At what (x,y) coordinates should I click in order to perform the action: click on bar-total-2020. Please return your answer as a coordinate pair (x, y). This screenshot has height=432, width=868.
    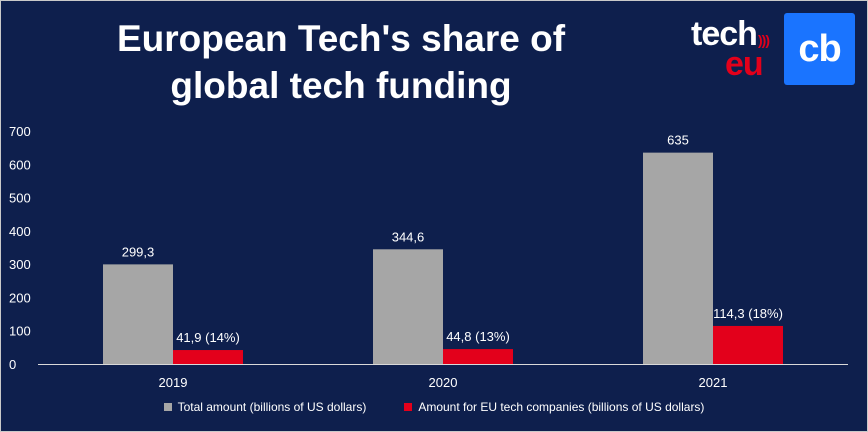
    Looking at the image, I should click on (408, 306).